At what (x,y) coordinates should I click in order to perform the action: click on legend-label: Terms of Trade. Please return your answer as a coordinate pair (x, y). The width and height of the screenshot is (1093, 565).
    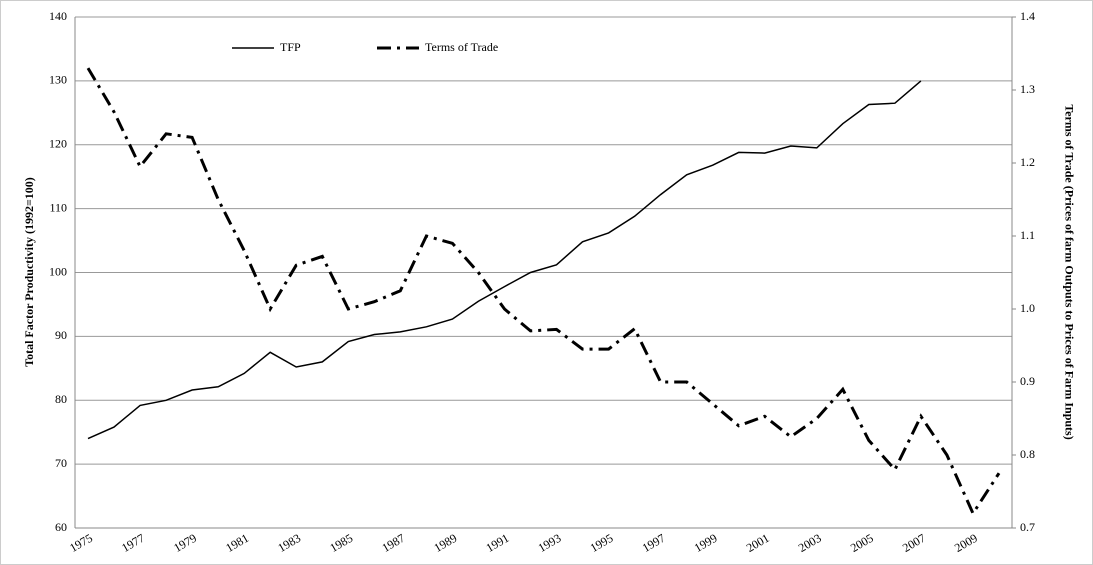
    Looking at the image, I should click on (461, 47).